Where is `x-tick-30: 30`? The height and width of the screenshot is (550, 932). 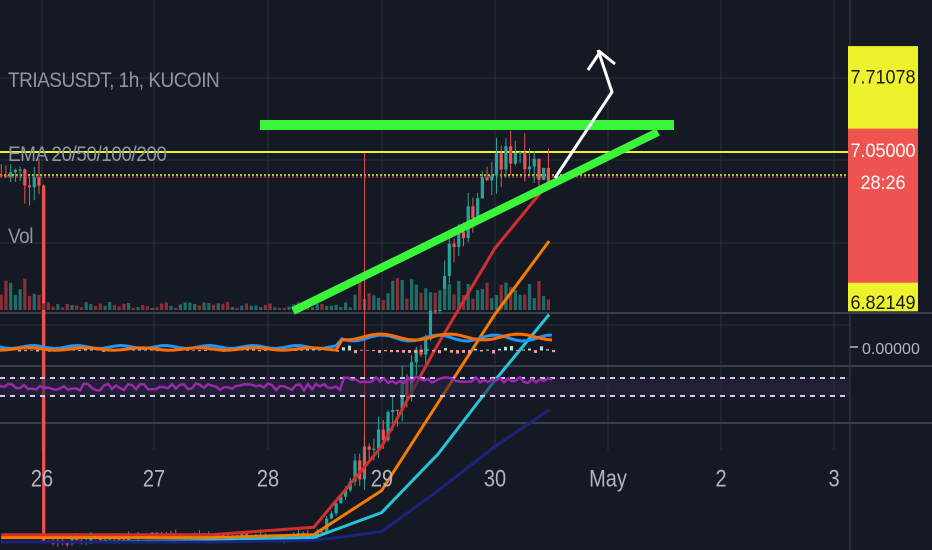 x-tick-30: 30 is located at coordinates (495, 479).